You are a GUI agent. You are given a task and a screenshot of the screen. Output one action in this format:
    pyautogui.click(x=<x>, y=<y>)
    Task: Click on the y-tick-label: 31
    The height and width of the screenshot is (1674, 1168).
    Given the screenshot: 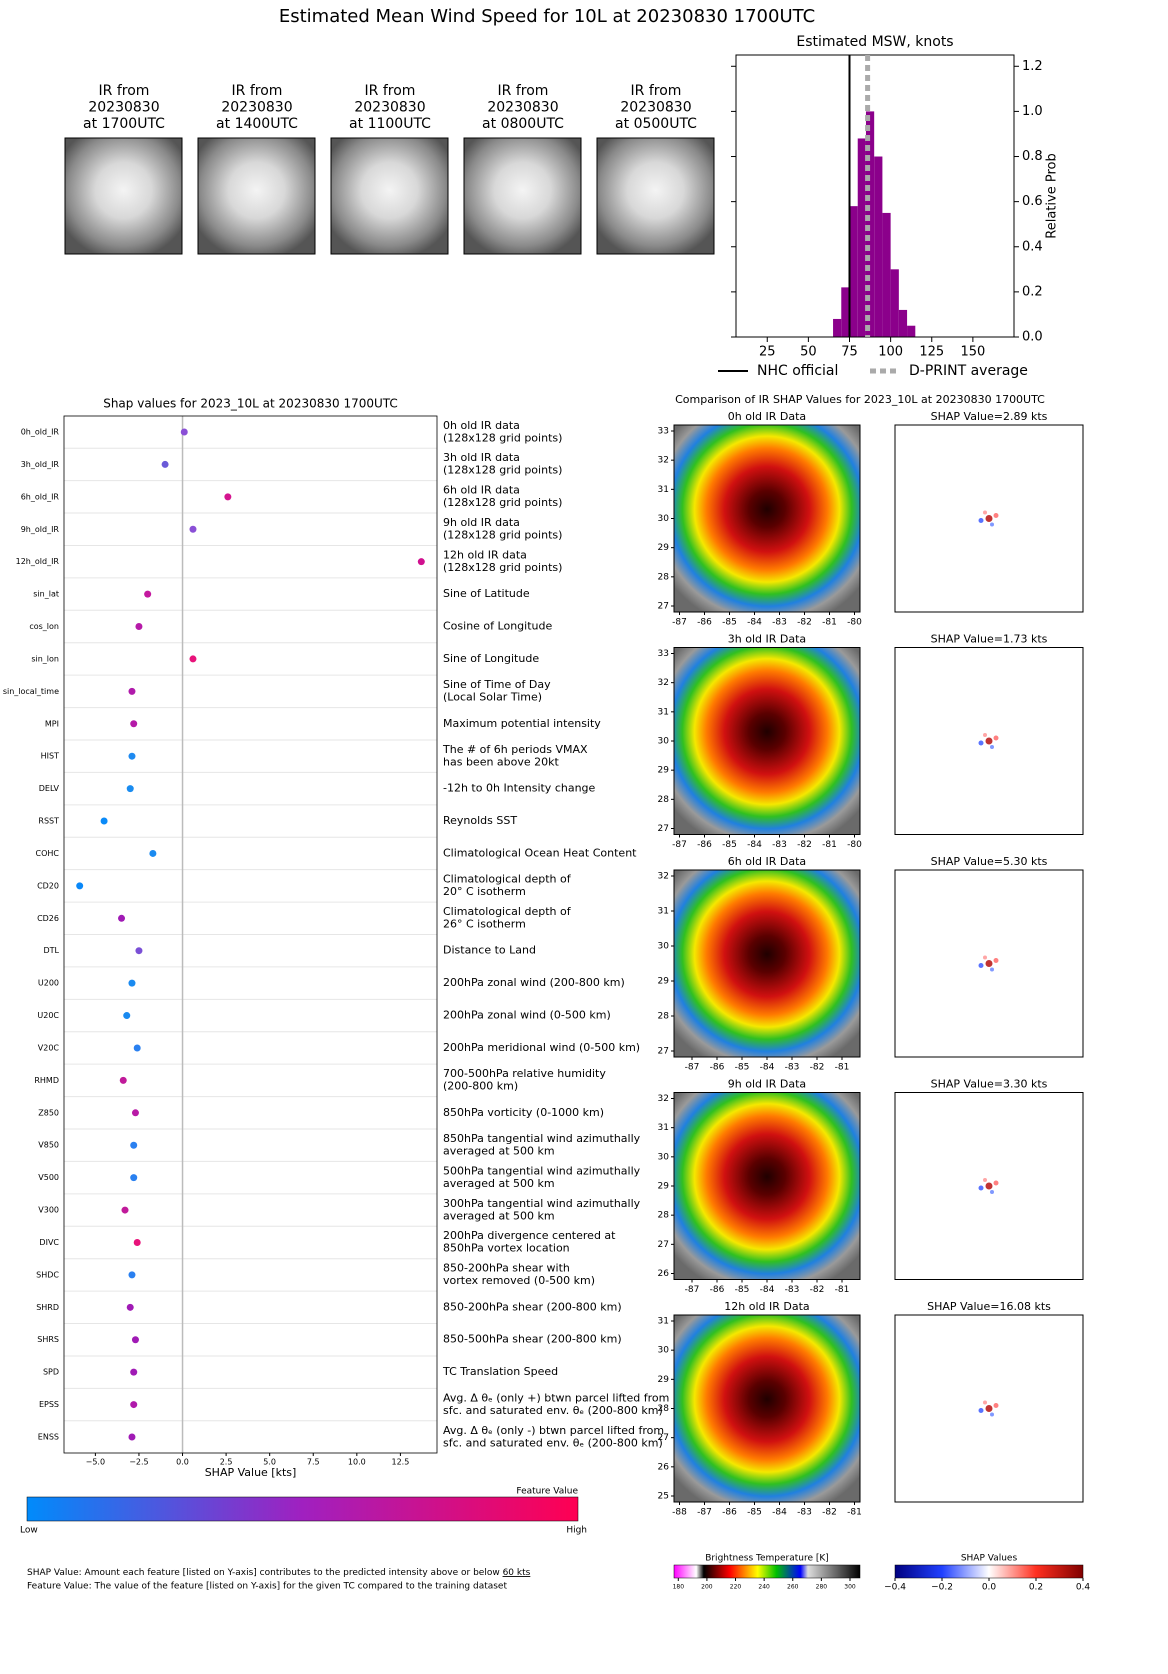 What is the action you would take?
    pyautogui.click(x=663, y=912)
    